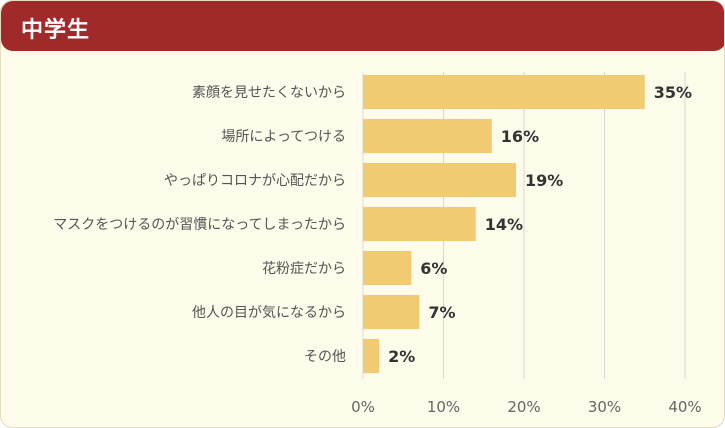 The height and width of the screenshot is (428, 725). What do you see at coordinates (443, 407) in the screenshot?
I see `x-tick-label: 10%` at bounding box center [443, 407].